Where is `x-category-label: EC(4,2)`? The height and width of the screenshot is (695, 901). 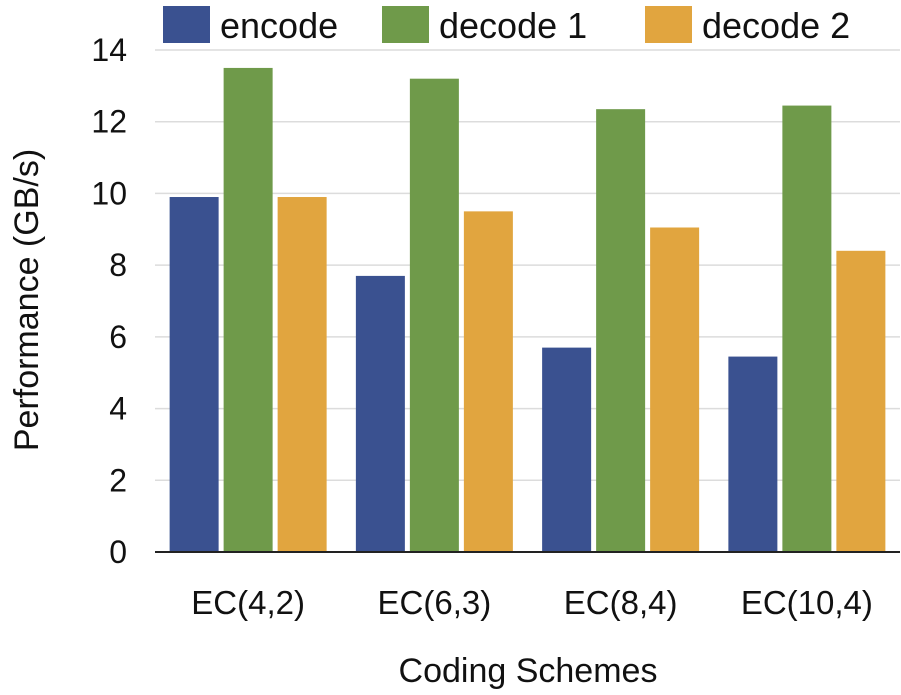
x-category-label: EC(4,2) is located at coordinates (248, 602).